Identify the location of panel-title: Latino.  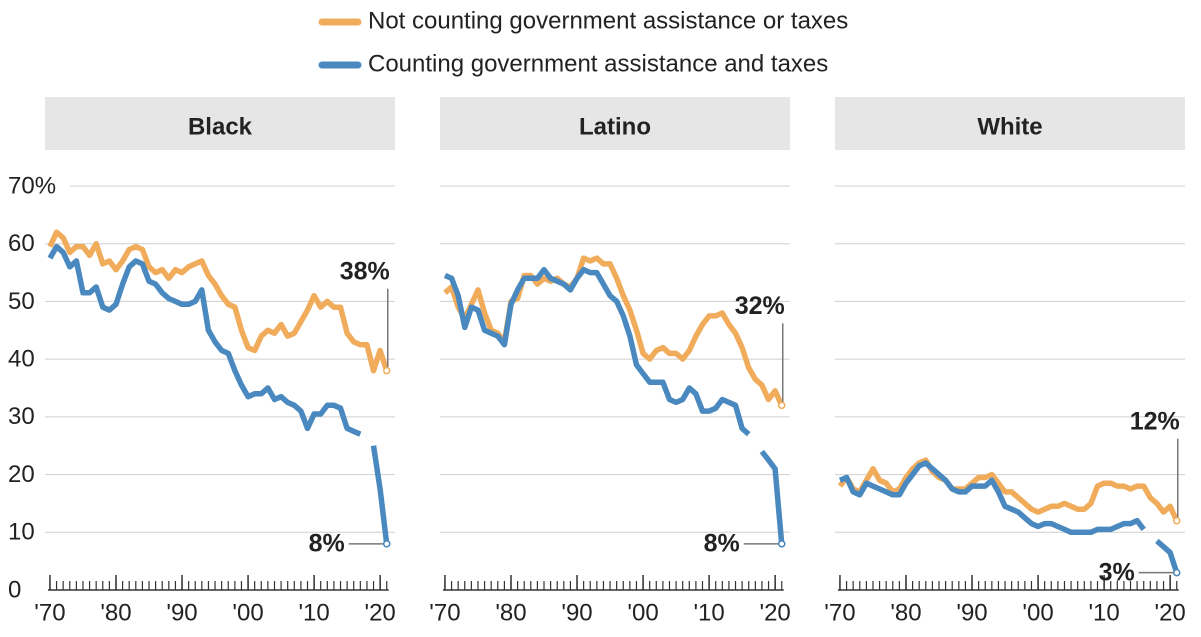
(615, 126).